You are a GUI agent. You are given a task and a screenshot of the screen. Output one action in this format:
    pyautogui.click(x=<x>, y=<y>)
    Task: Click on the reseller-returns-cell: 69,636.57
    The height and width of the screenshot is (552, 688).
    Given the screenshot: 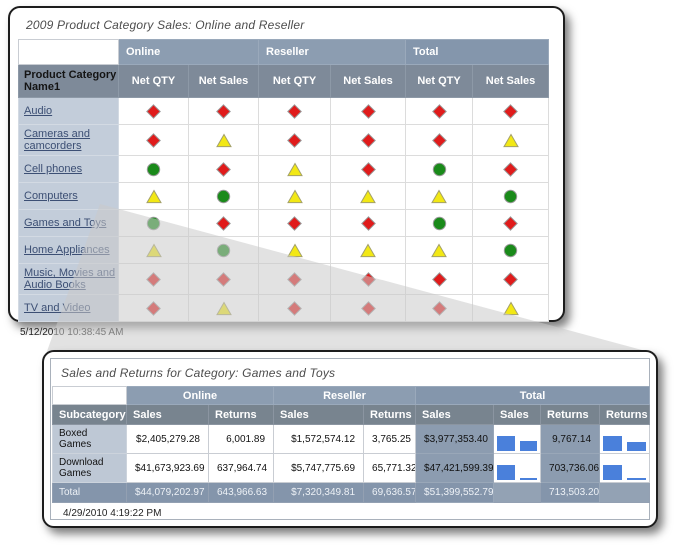 What is the action you would take?
    pyautogui.click(x=390, y=492)
    